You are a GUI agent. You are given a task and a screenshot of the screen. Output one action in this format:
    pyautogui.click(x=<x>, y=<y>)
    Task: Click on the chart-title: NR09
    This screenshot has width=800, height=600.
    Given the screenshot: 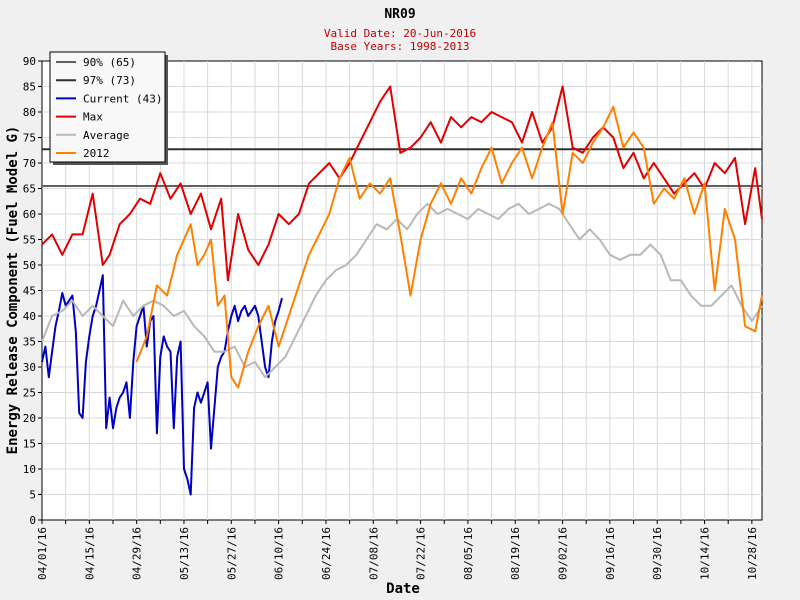 What is the action you would take?
    pyautogui.click(x=399, y=14)
    